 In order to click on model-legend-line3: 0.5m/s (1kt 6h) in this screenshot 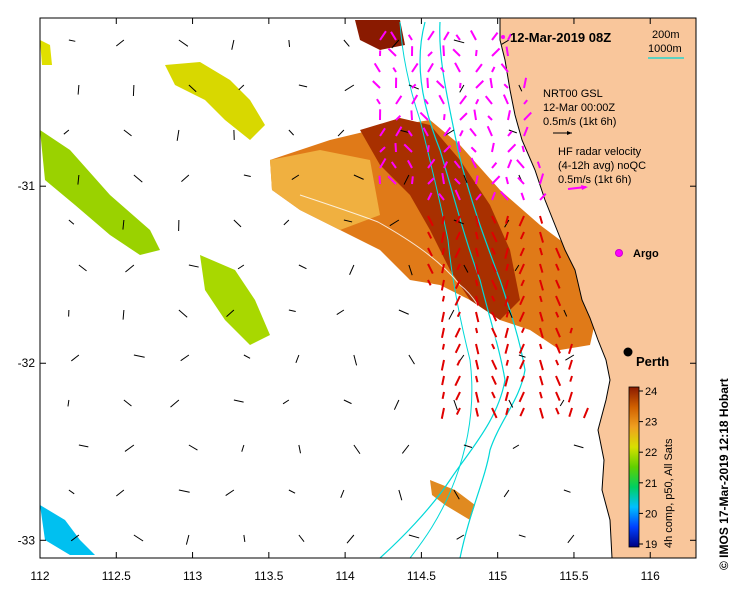, I will do `click(579, 122)`.